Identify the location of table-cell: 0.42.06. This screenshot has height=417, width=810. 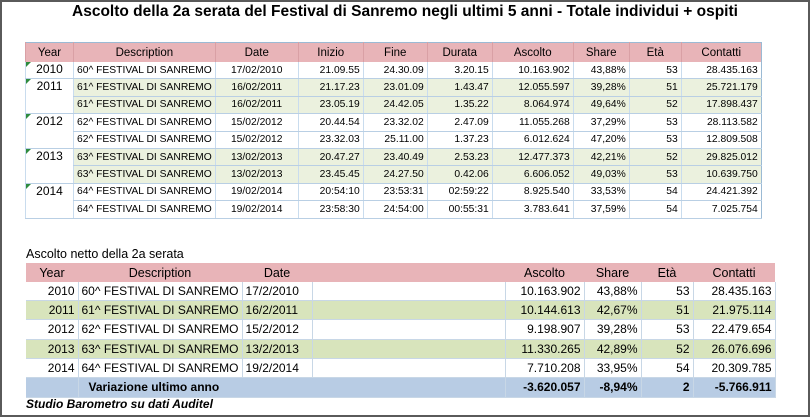
(459, 174).